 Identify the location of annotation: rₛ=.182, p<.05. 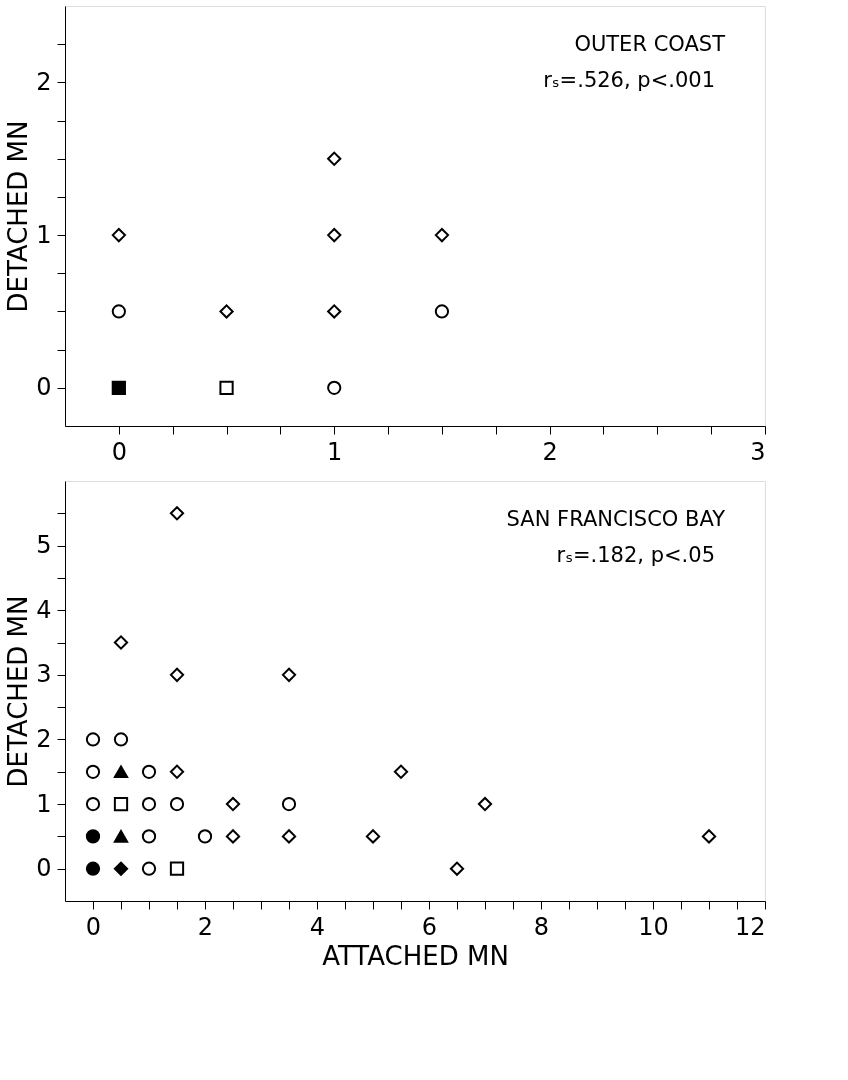
(635, 555).